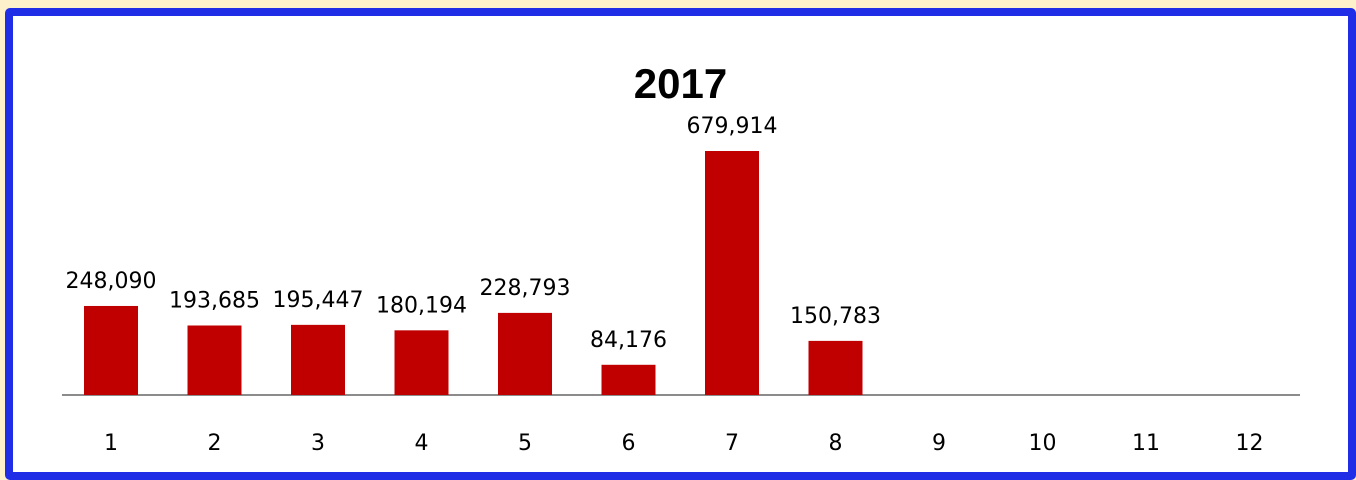 This screenshot has width=1356, height=480. Describe the element at coordinates (525, 443) in the screenshot. I see `x-tick-label: 5` at that location.